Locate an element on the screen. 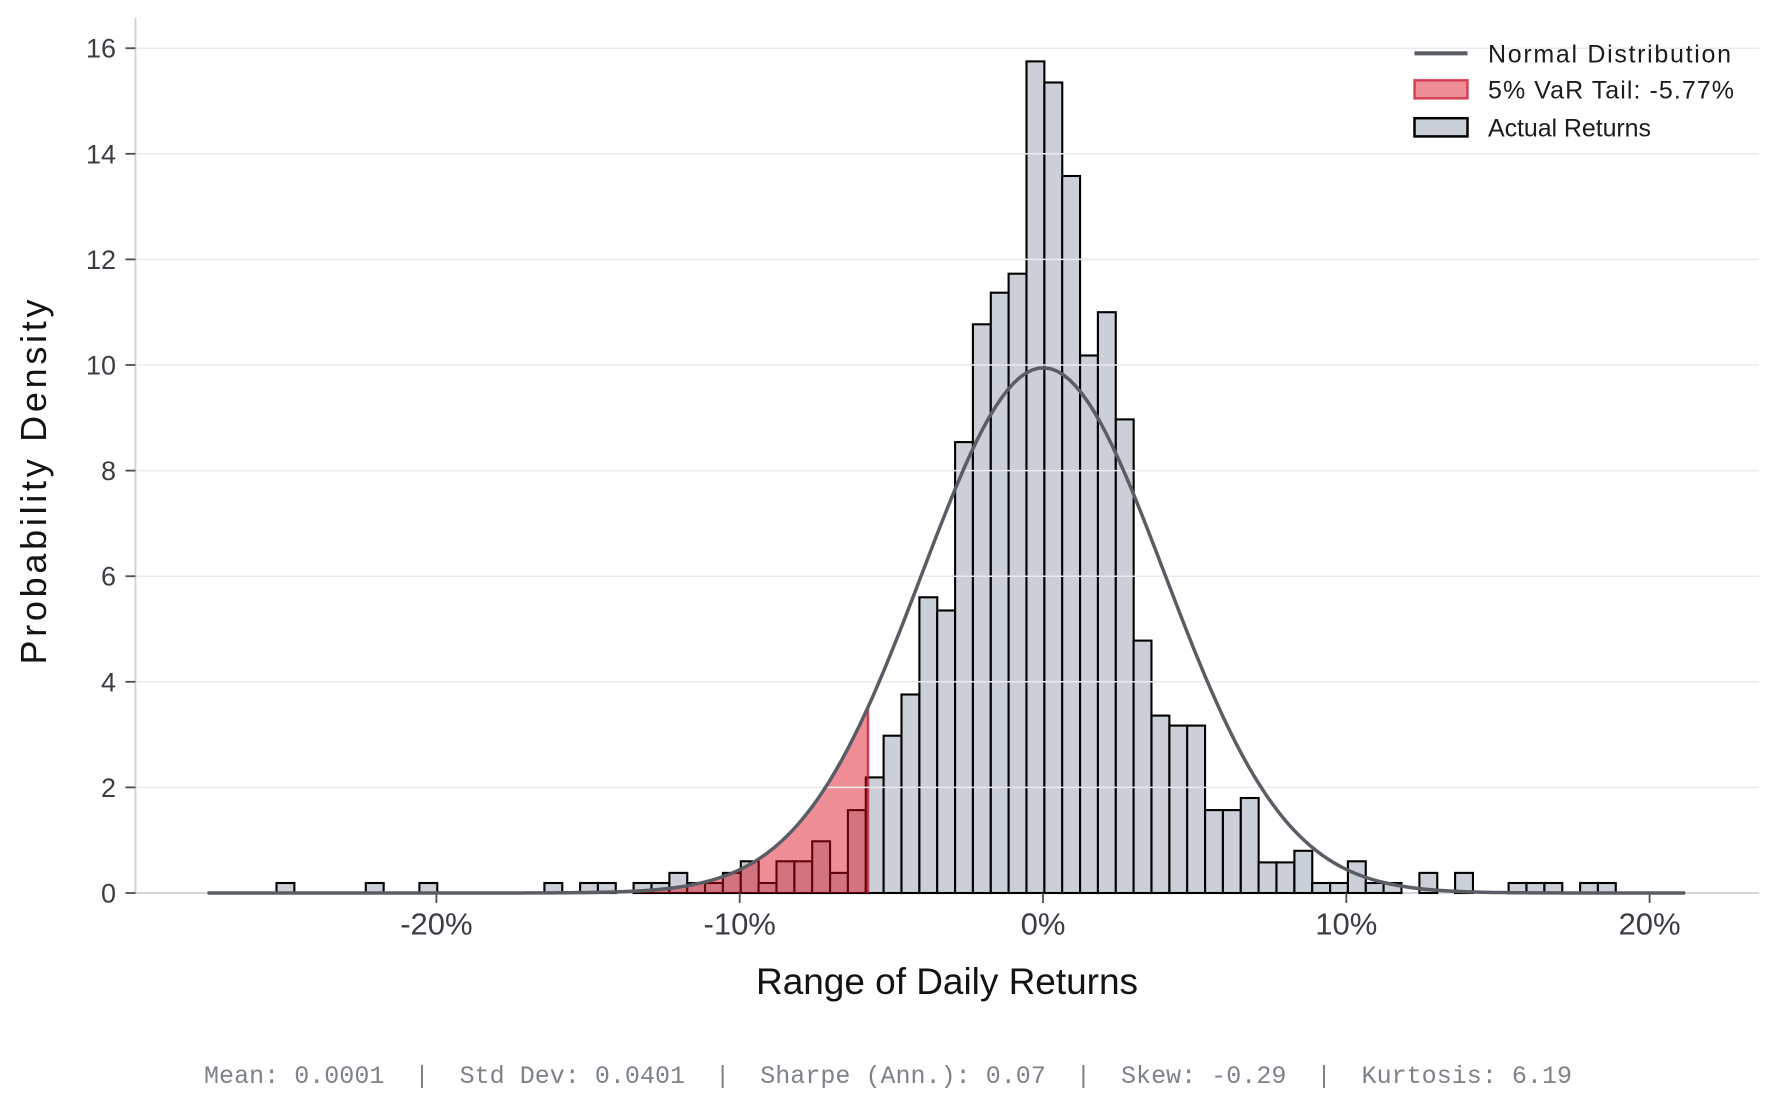  svg-text: 2 is located at coordinates (108, 788).